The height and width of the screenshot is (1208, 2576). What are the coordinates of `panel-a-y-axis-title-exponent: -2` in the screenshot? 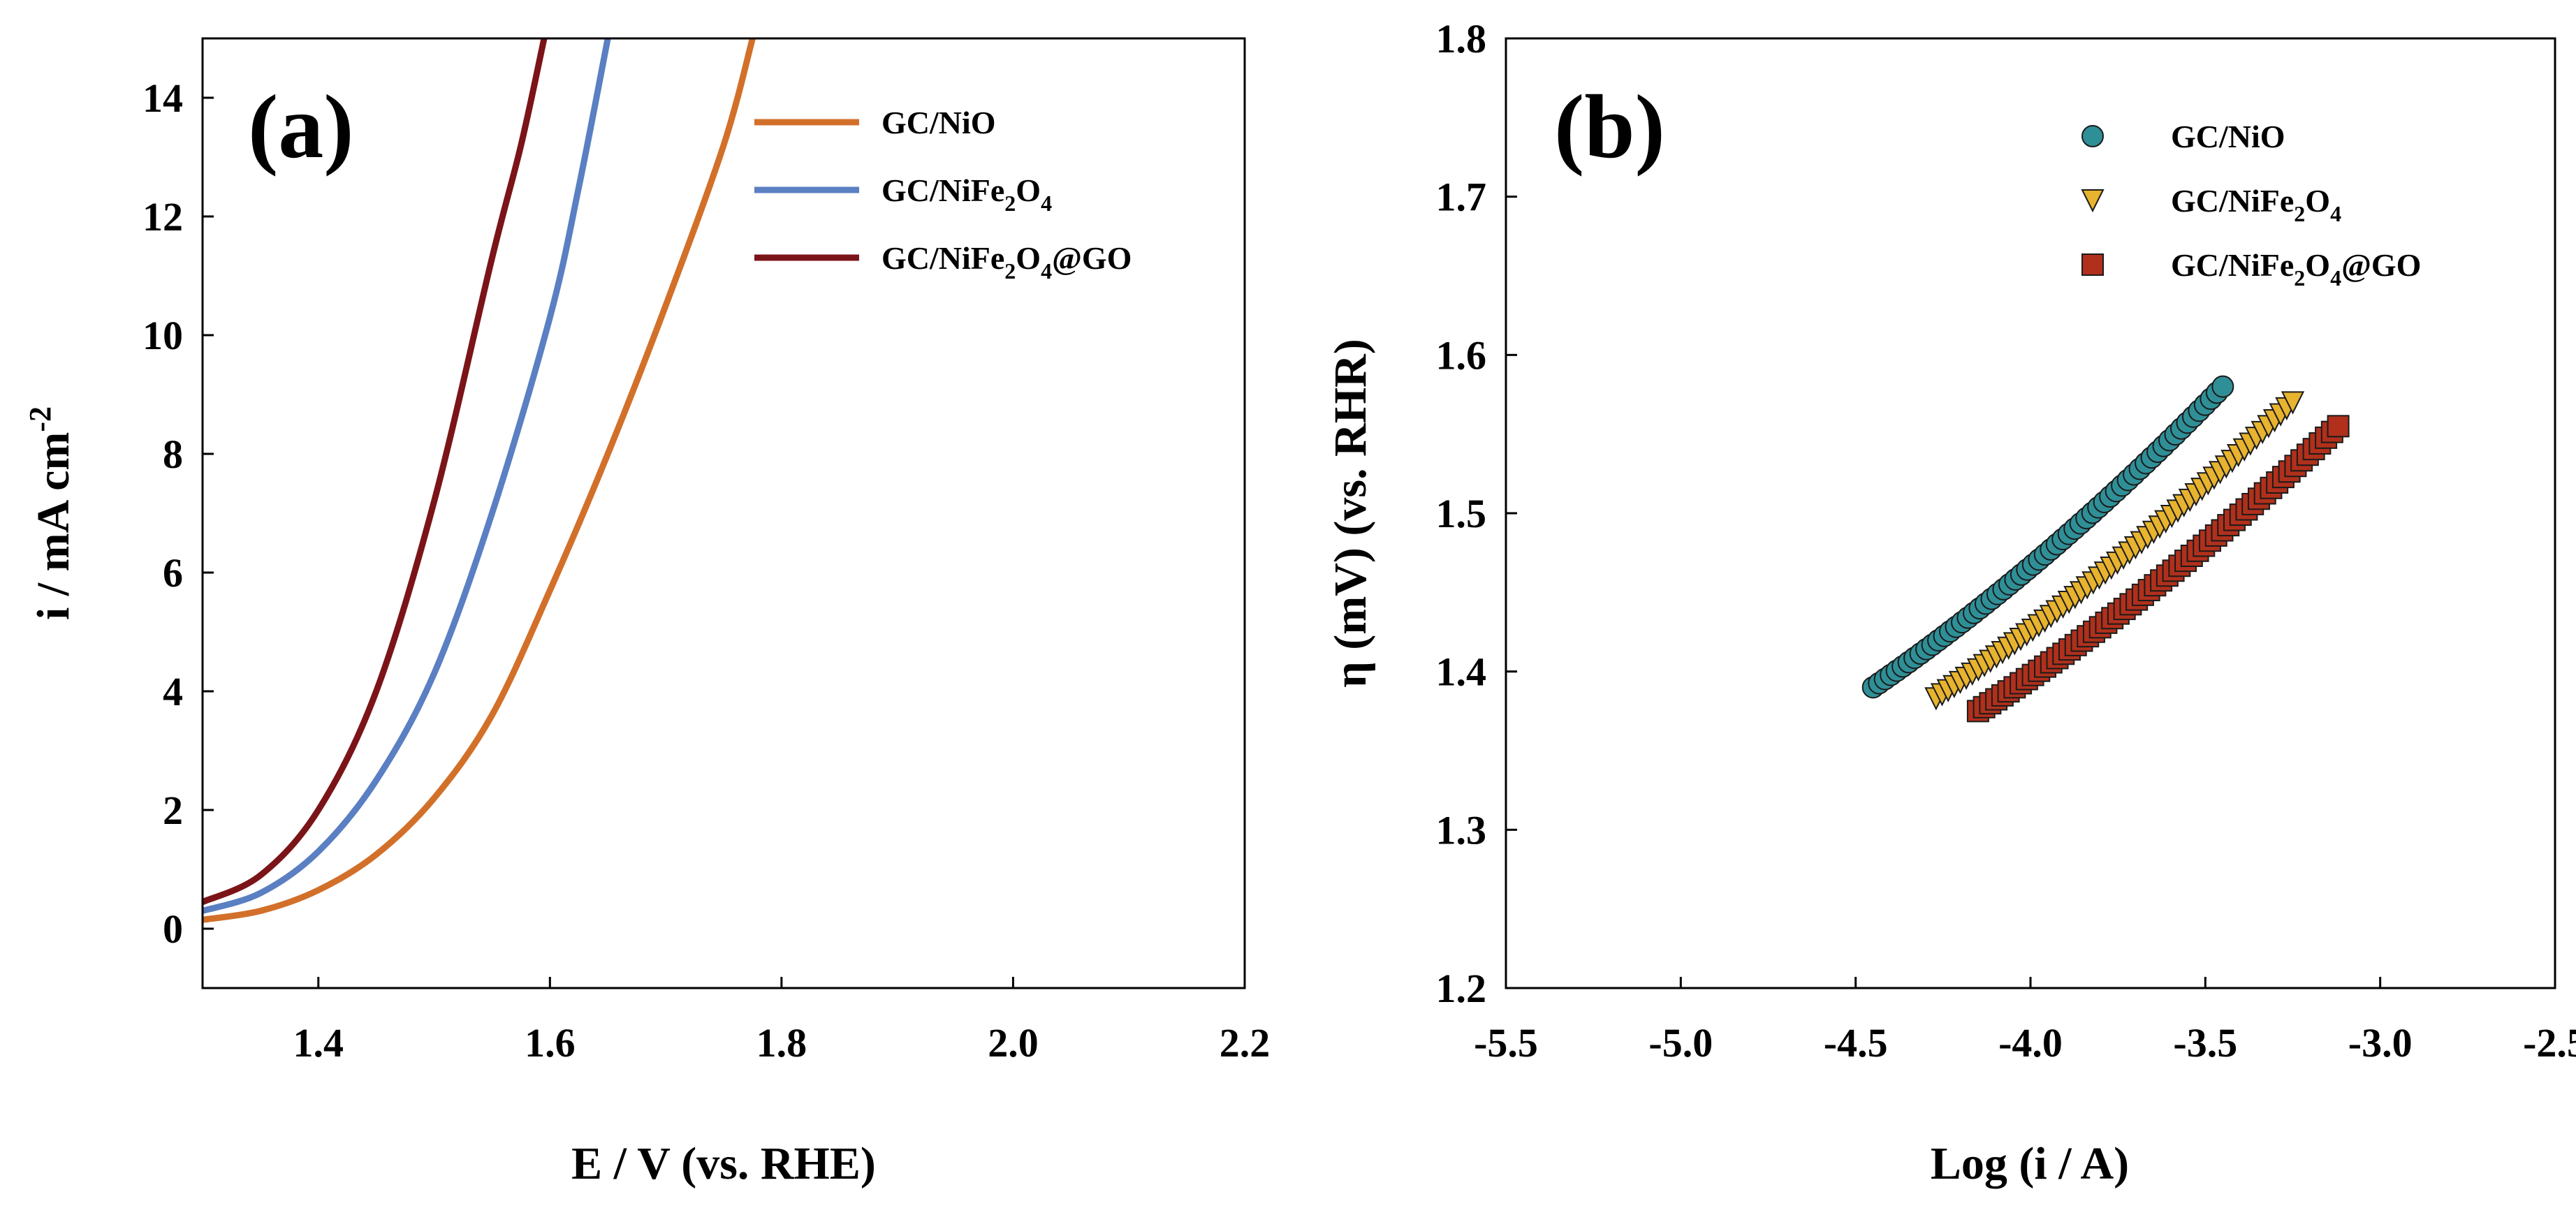 It's located at (40, 419).